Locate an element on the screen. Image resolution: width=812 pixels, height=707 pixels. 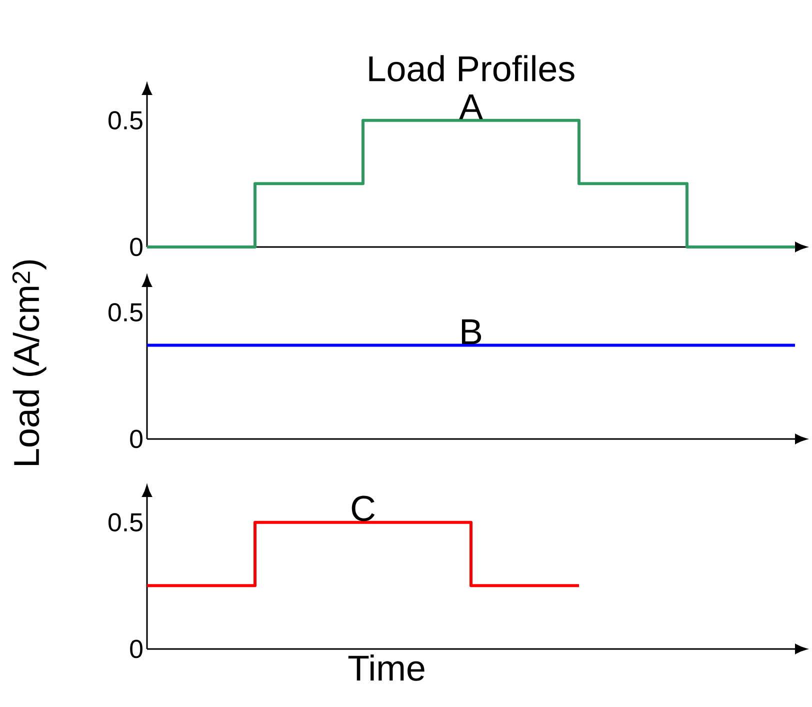
chart-title: Load Profiles is located at coordinates (471, 68).